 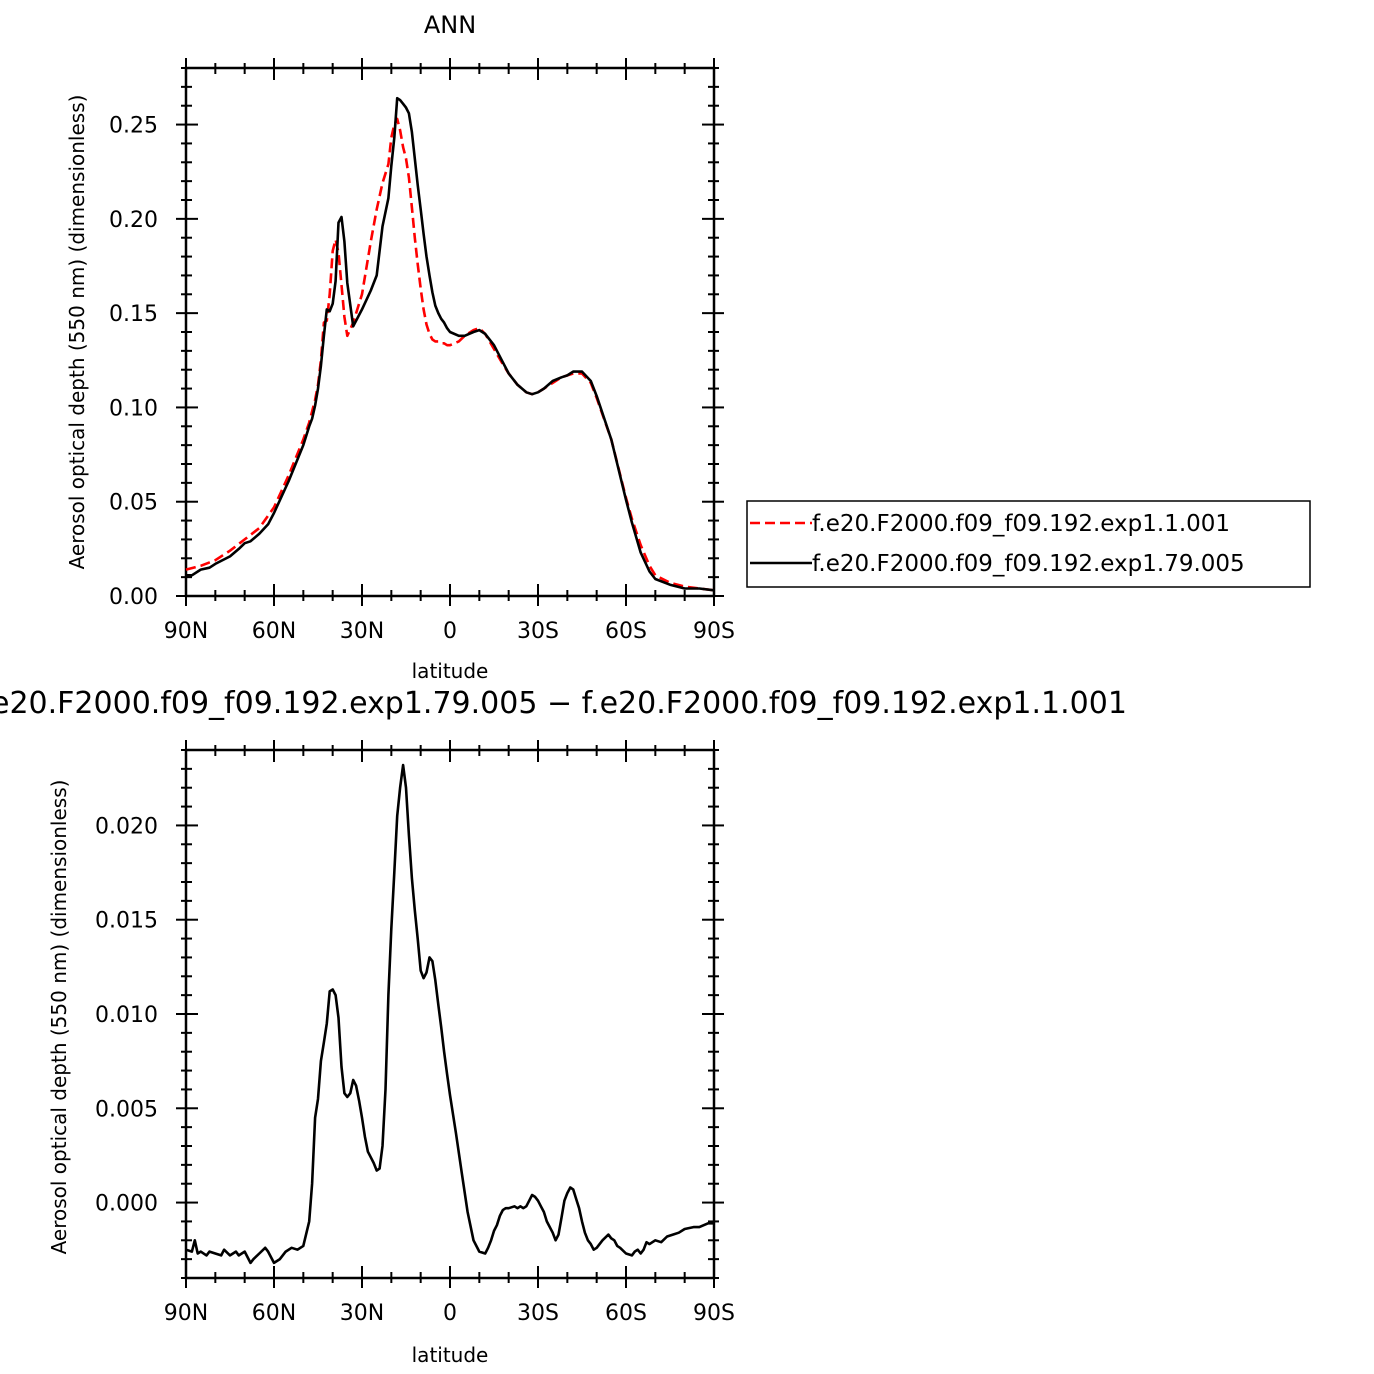 I want to click on y-tick-label: 0.020, so click(x=126, y=826).